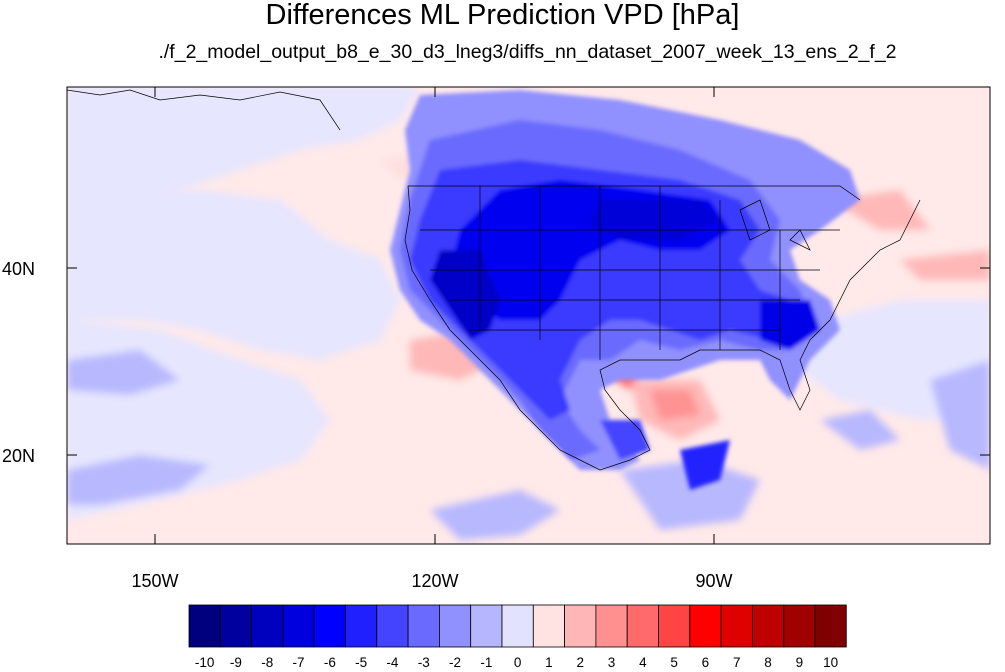 Image resolution: width=1005 pixels, height=672 pixels. I want to click on colorbar-tick-label: -8, so click(267, 662).